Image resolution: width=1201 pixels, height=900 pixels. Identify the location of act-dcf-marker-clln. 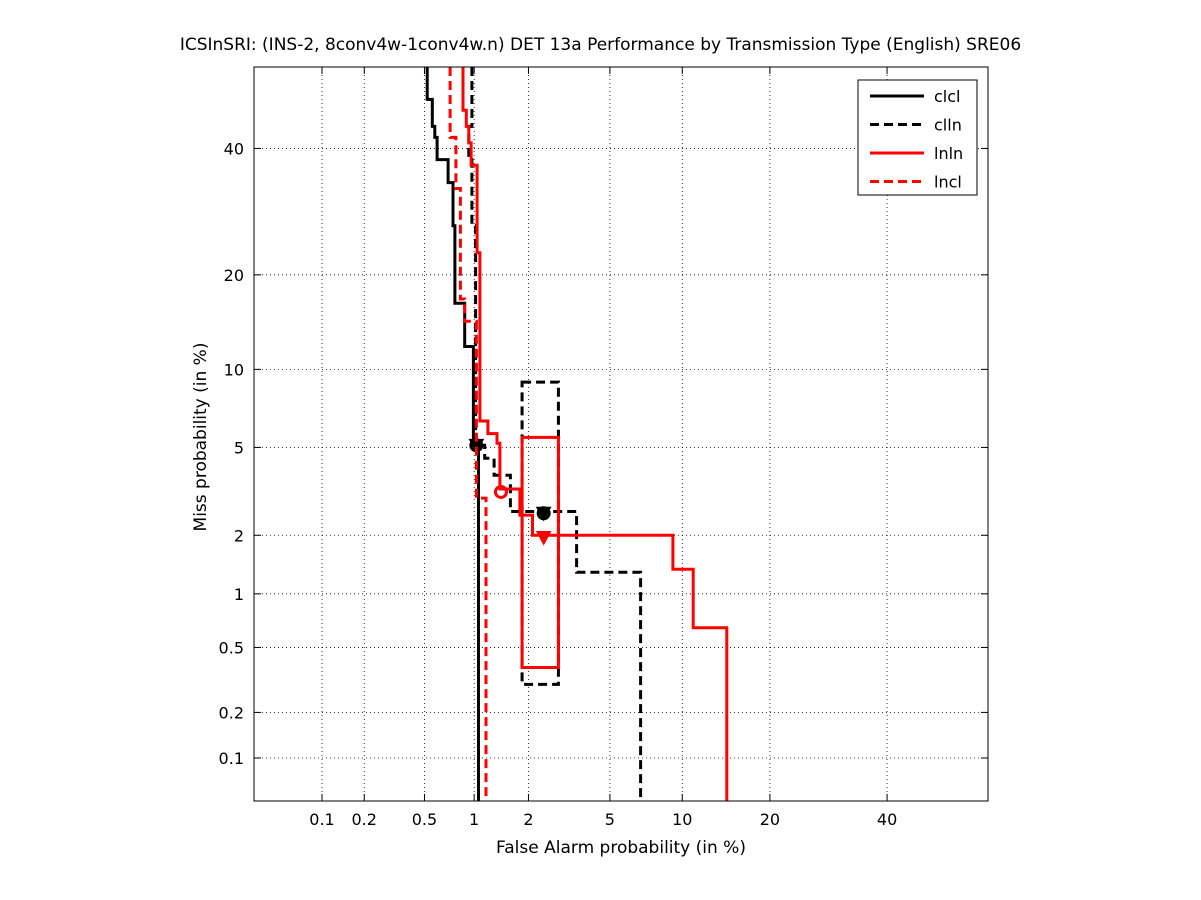
(543, 514).